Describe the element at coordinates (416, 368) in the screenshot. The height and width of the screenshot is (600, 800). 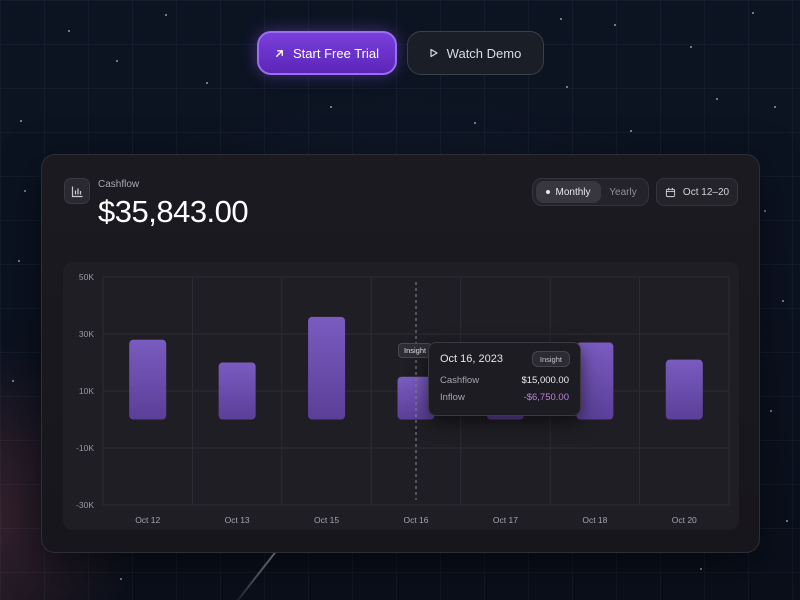
I see `bars` at that location.